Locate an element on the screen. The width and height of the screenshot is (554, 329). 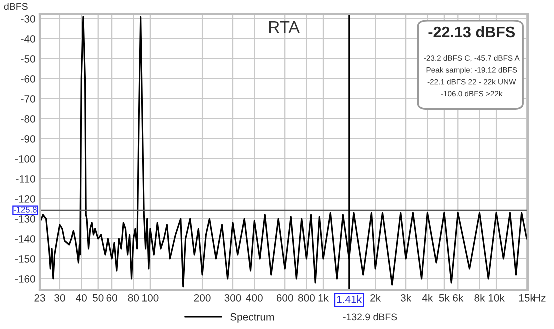
x-tick-label: 200 is located at coordinates (202, 298).